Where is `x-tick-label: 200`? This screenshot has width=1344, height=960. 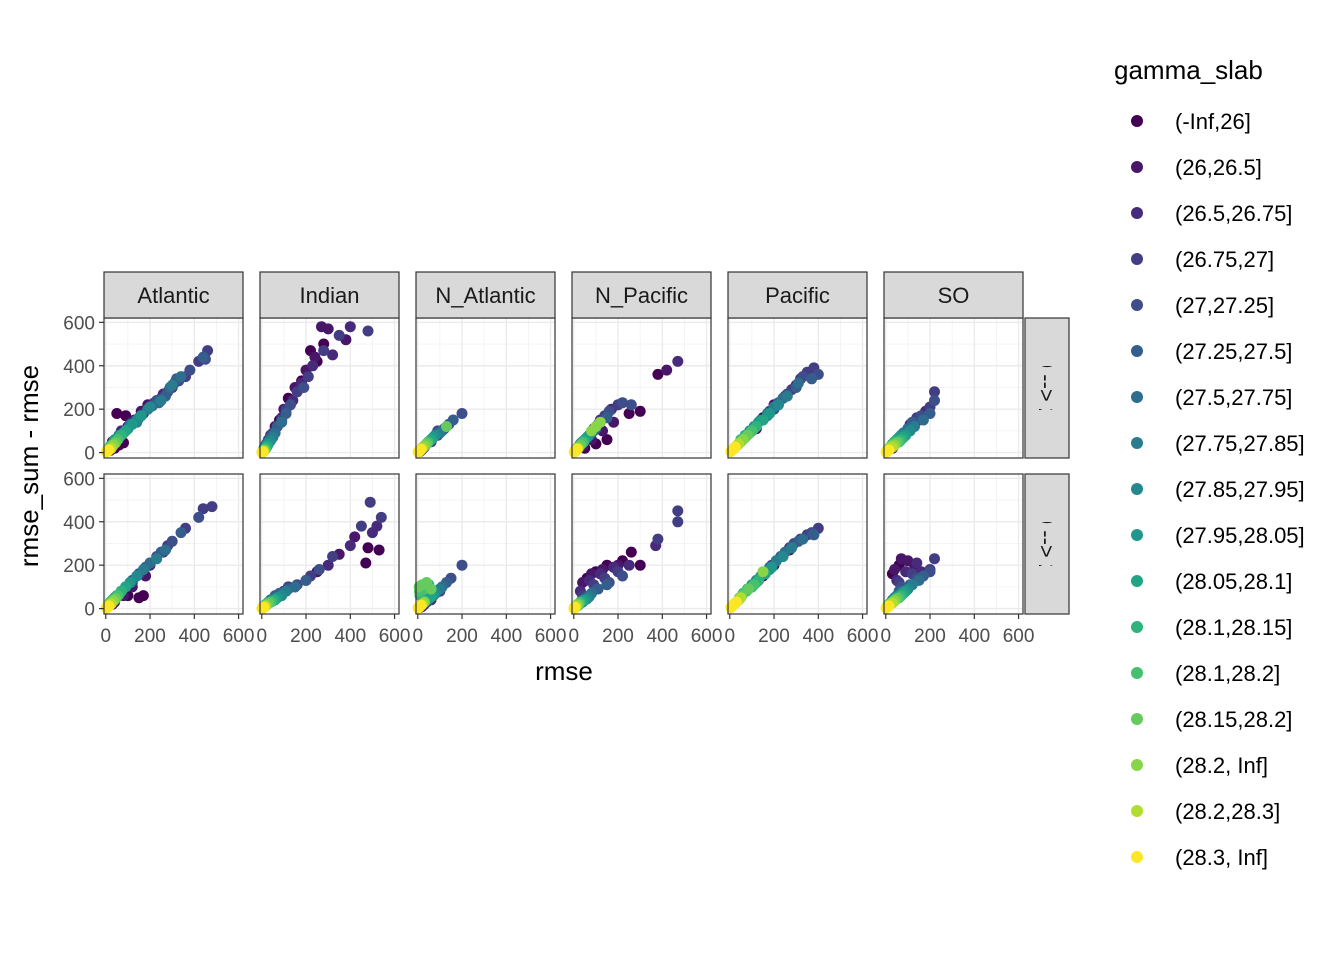 x-tick-label: 200 is located at coordinates (618, 636).